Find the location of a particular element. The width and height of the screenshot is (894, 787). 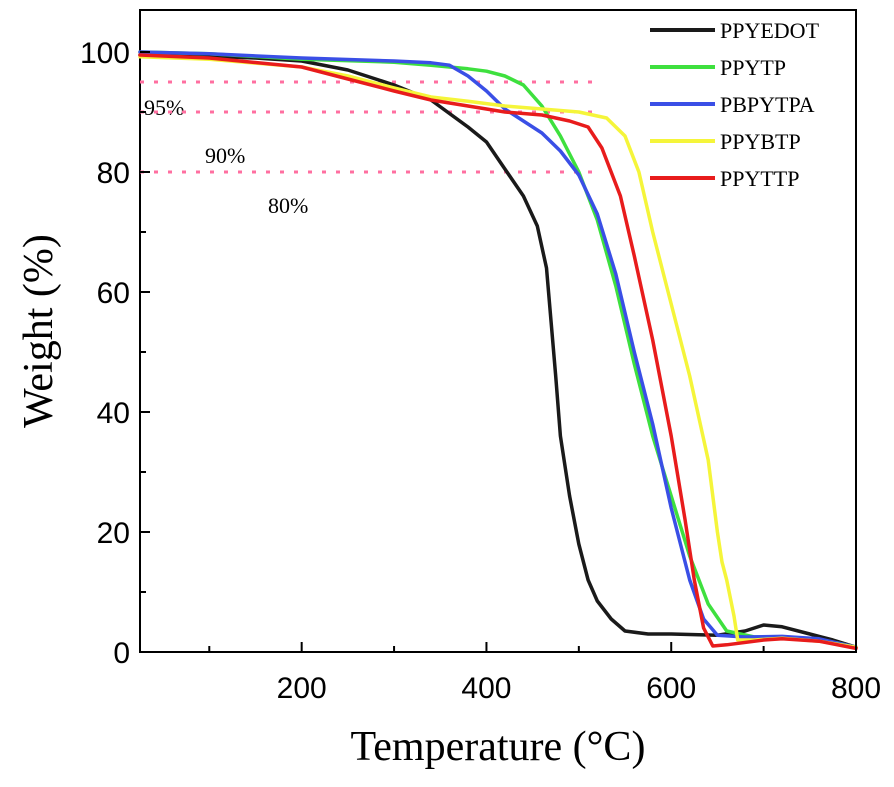

legend: PPYEDOT PPYTP PBPYTPA PPYBTP PPYTTP is located at coordinates (735, 104).